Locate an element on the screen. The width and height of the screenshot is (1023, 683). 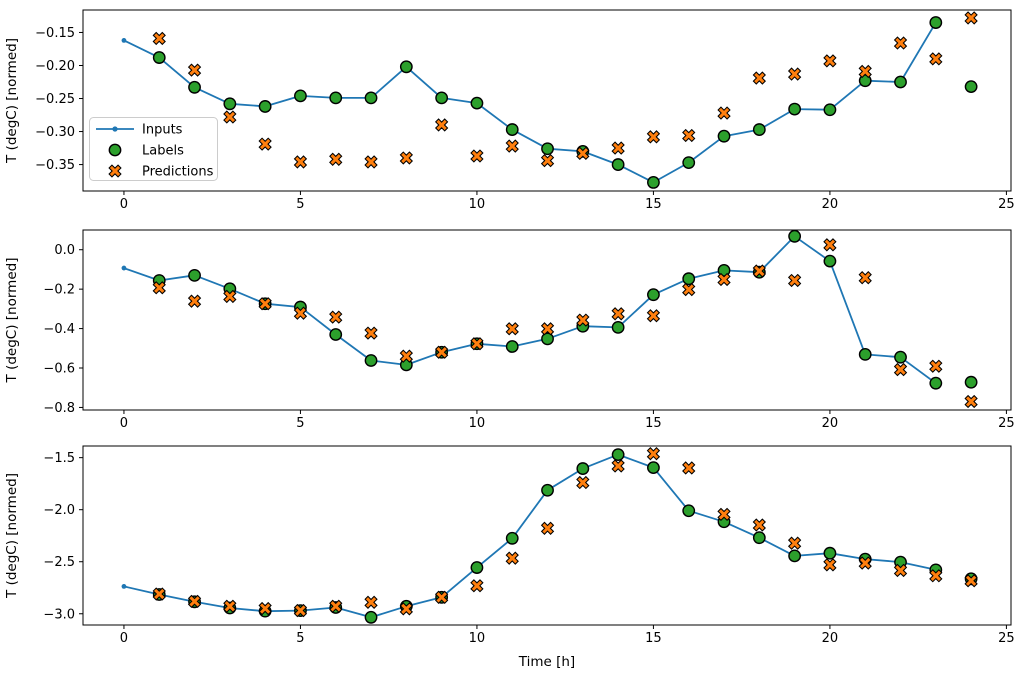
y-tick-label: −2.5 is located at coordinates (59, 562).